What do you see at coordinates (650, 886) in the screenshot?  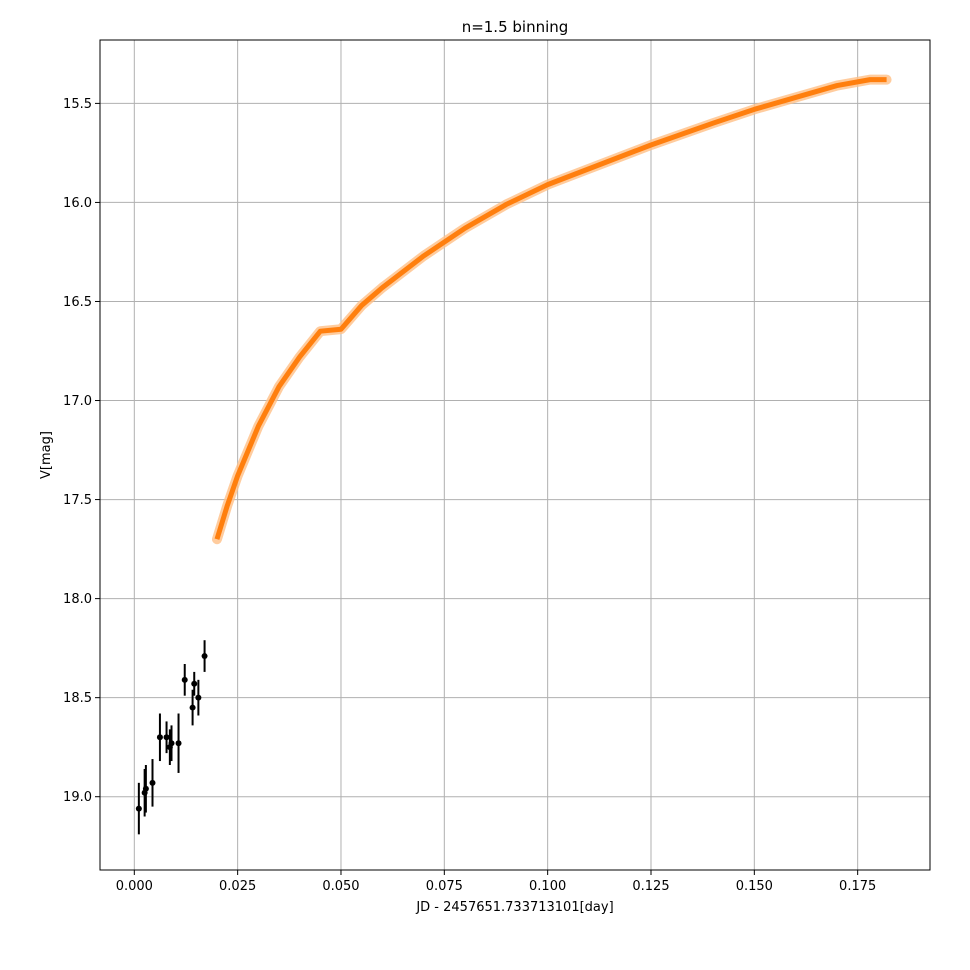 I see `x-tick-label: 0.125` at bounding box center [650, 886].